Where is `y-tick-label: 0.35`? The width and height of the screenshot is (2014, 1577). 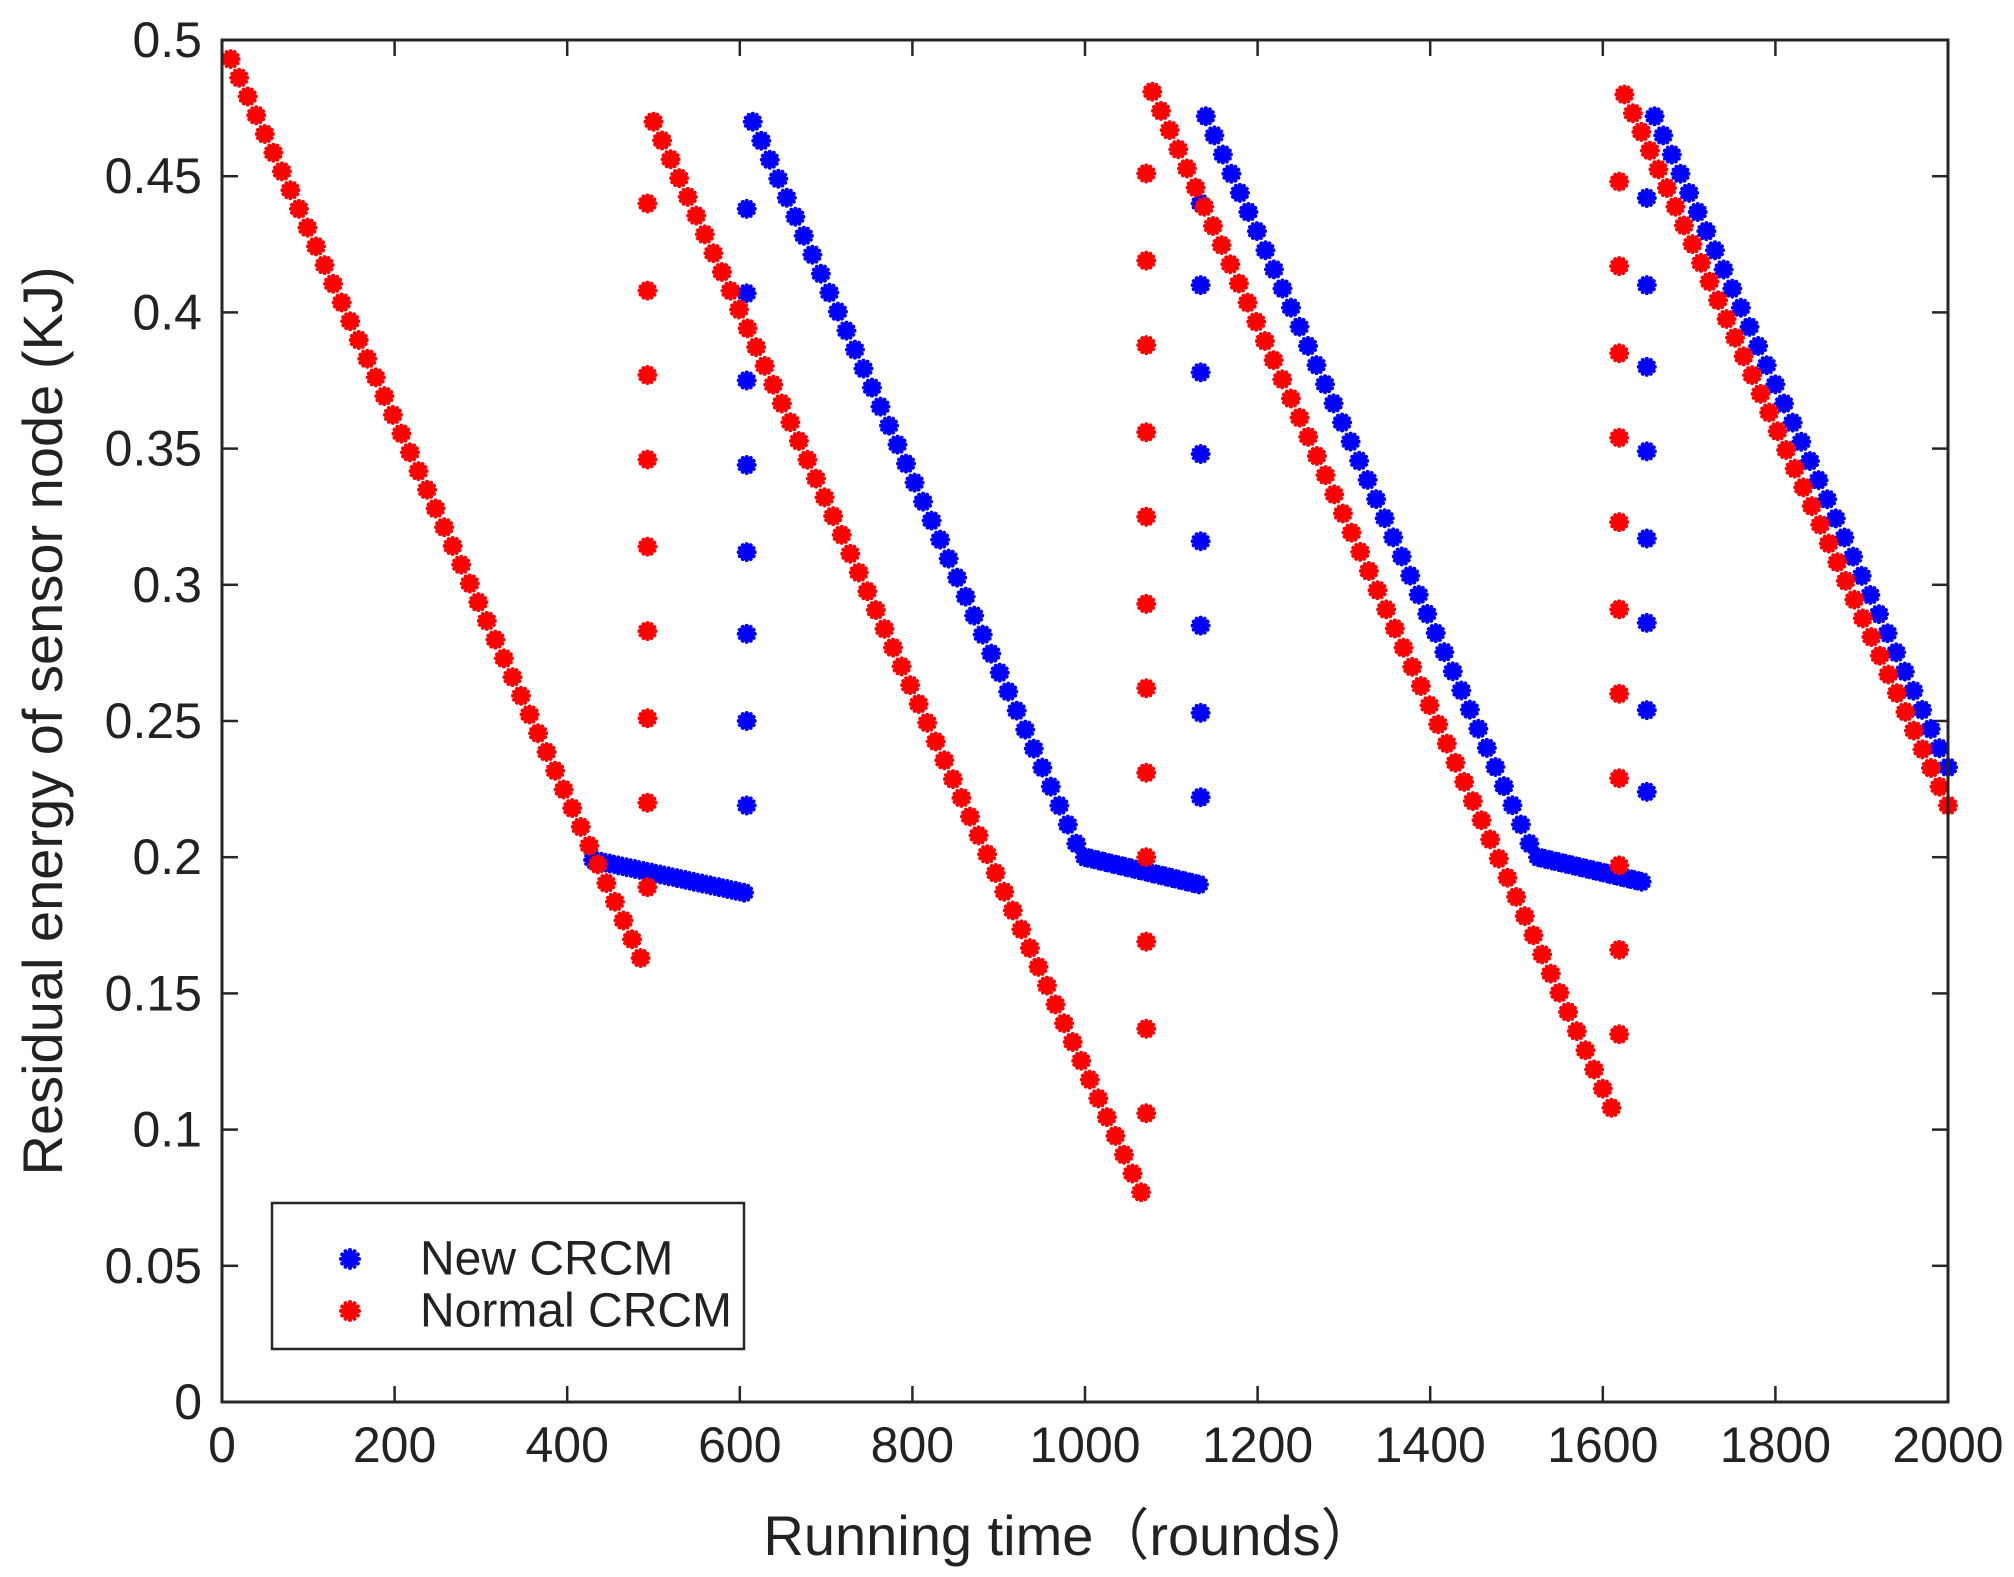 y-tick-label: 0.35 is located at coordinates (153, 449).